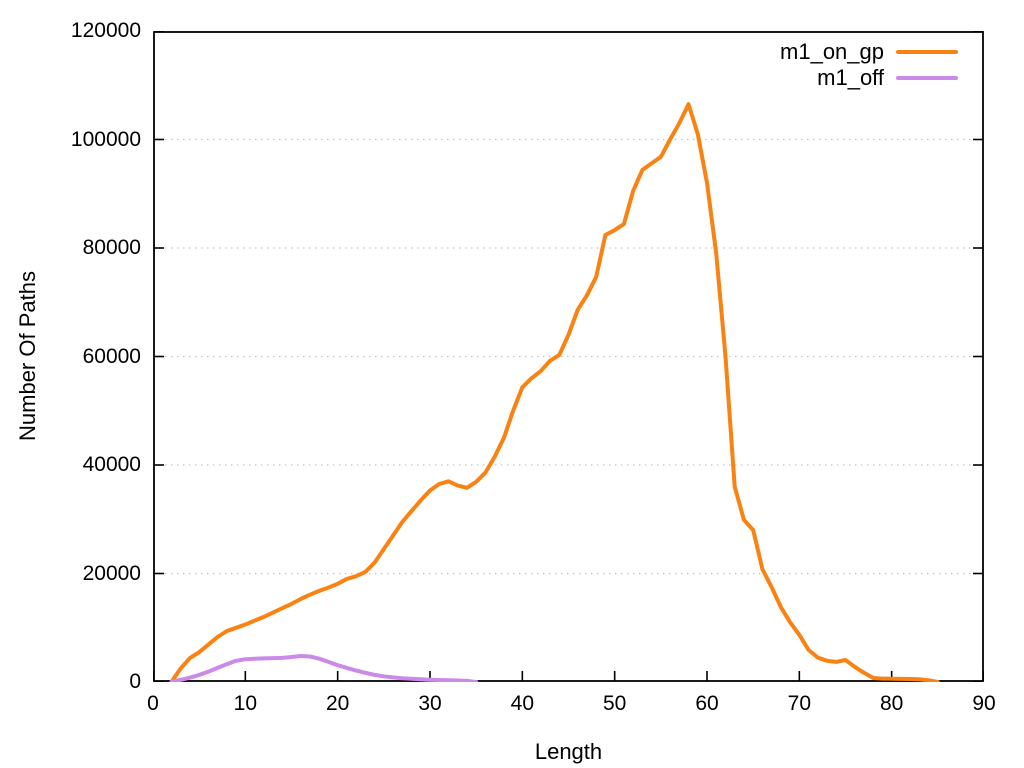  What do you see at coordinates (337, 703) in the screenshot?
I see `x-tick-label: 20` at bounding box center [337, 703].